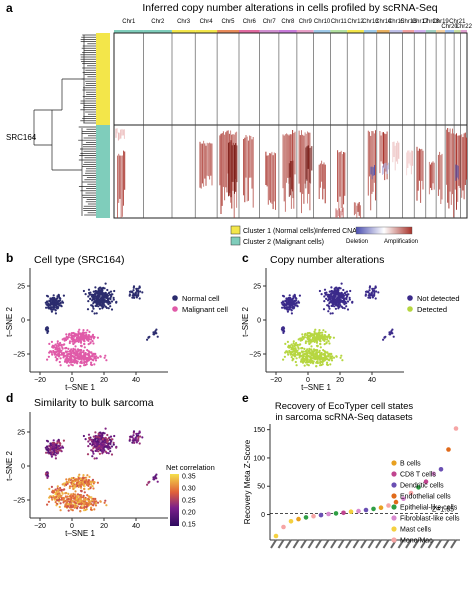 The width and height of the screenshot is (474, 601). I want to click on chromosome-label: Chr15, so click(396, 22).